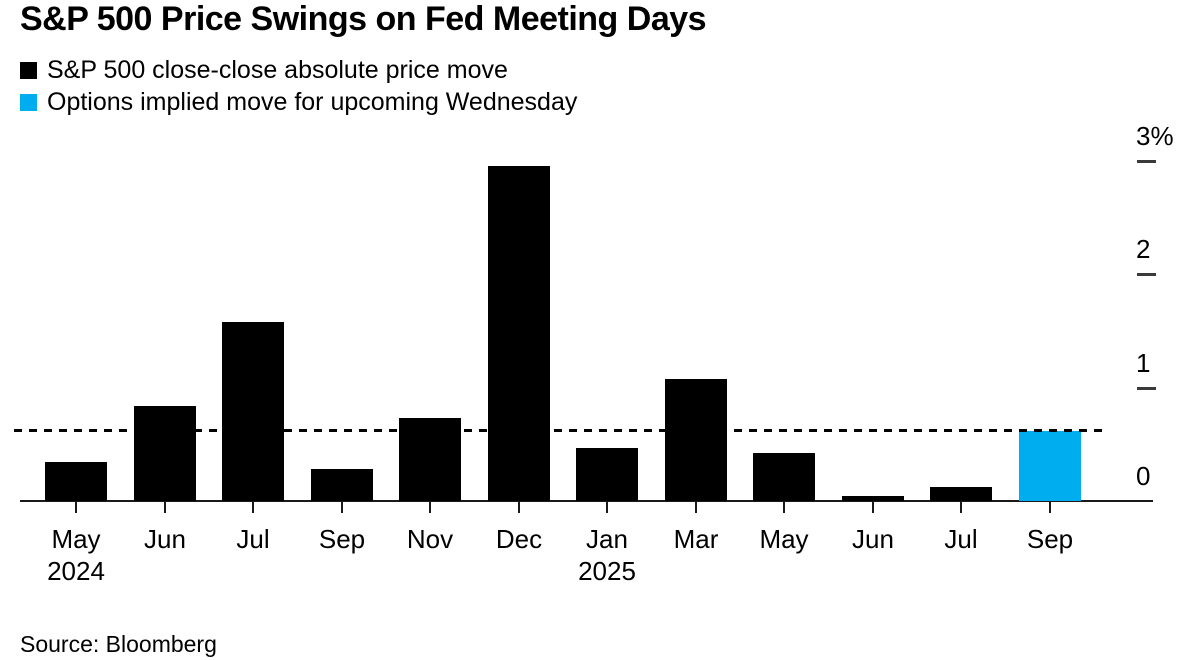  Describe the element at coordinates (76, 571) in the screenshot. I see `x-axis-label-year: 2024` at that location.